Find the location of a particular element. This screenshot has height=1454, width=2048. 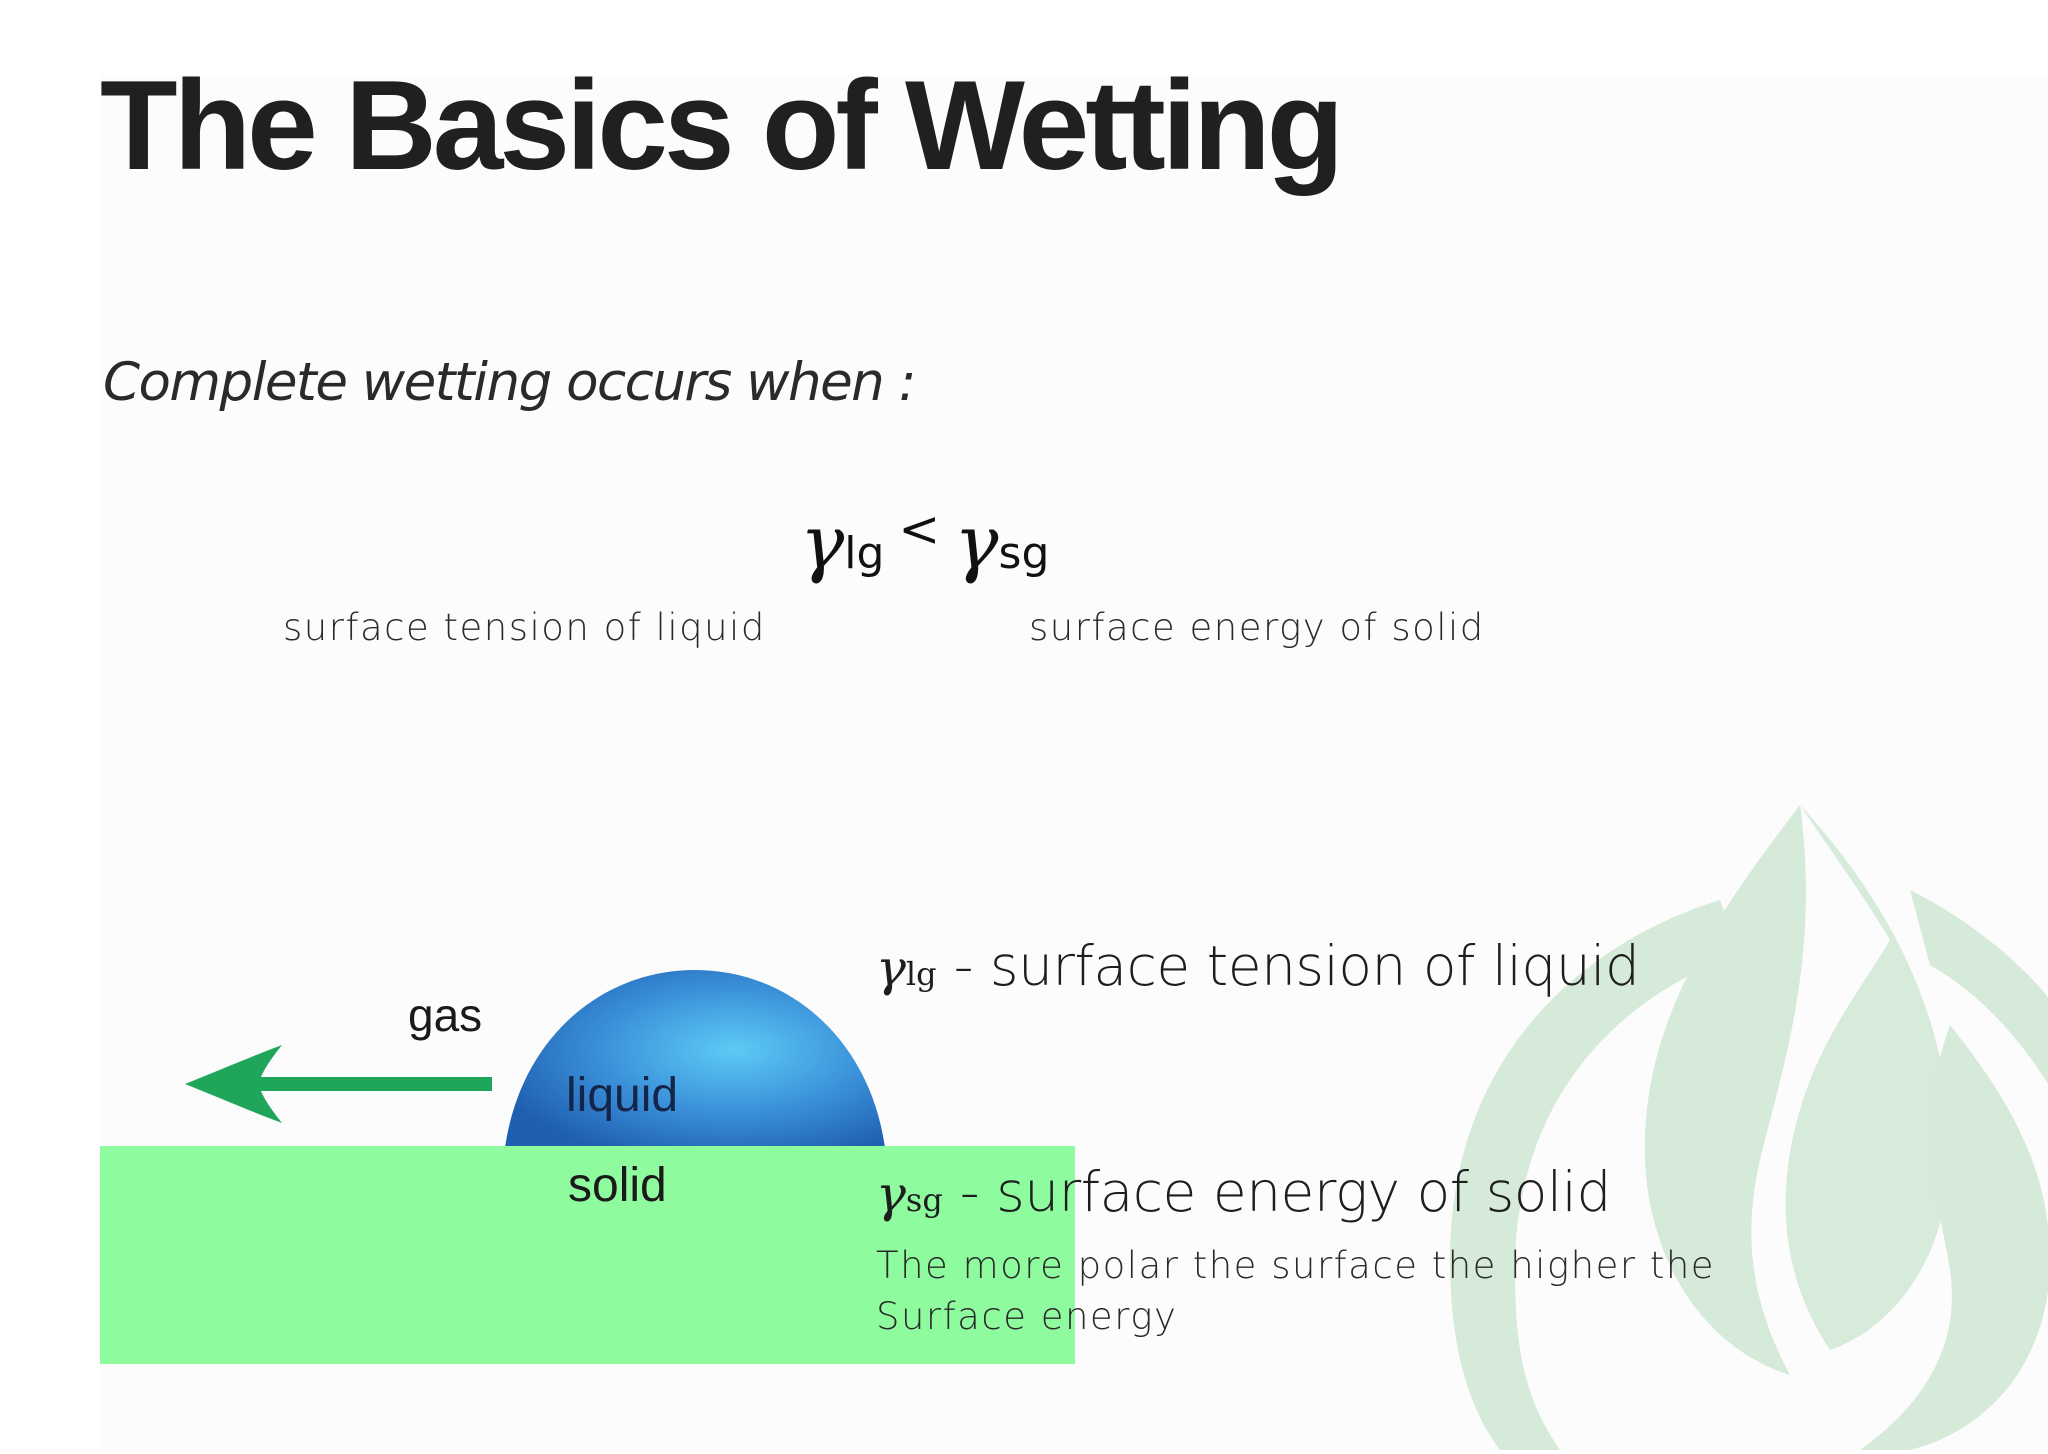

caption-surface-tension: surface tension of liquid is located at coordinates (524, 627).